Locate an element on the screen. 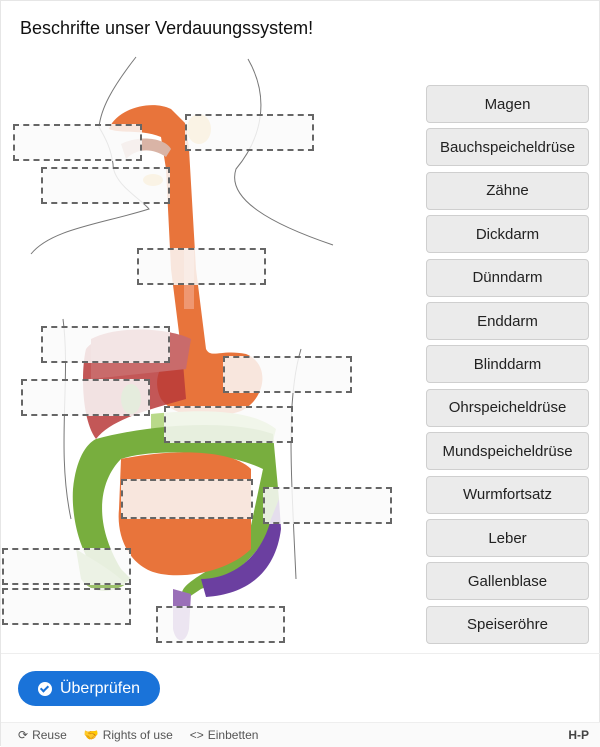  divider is located at coordinates (300, 653).